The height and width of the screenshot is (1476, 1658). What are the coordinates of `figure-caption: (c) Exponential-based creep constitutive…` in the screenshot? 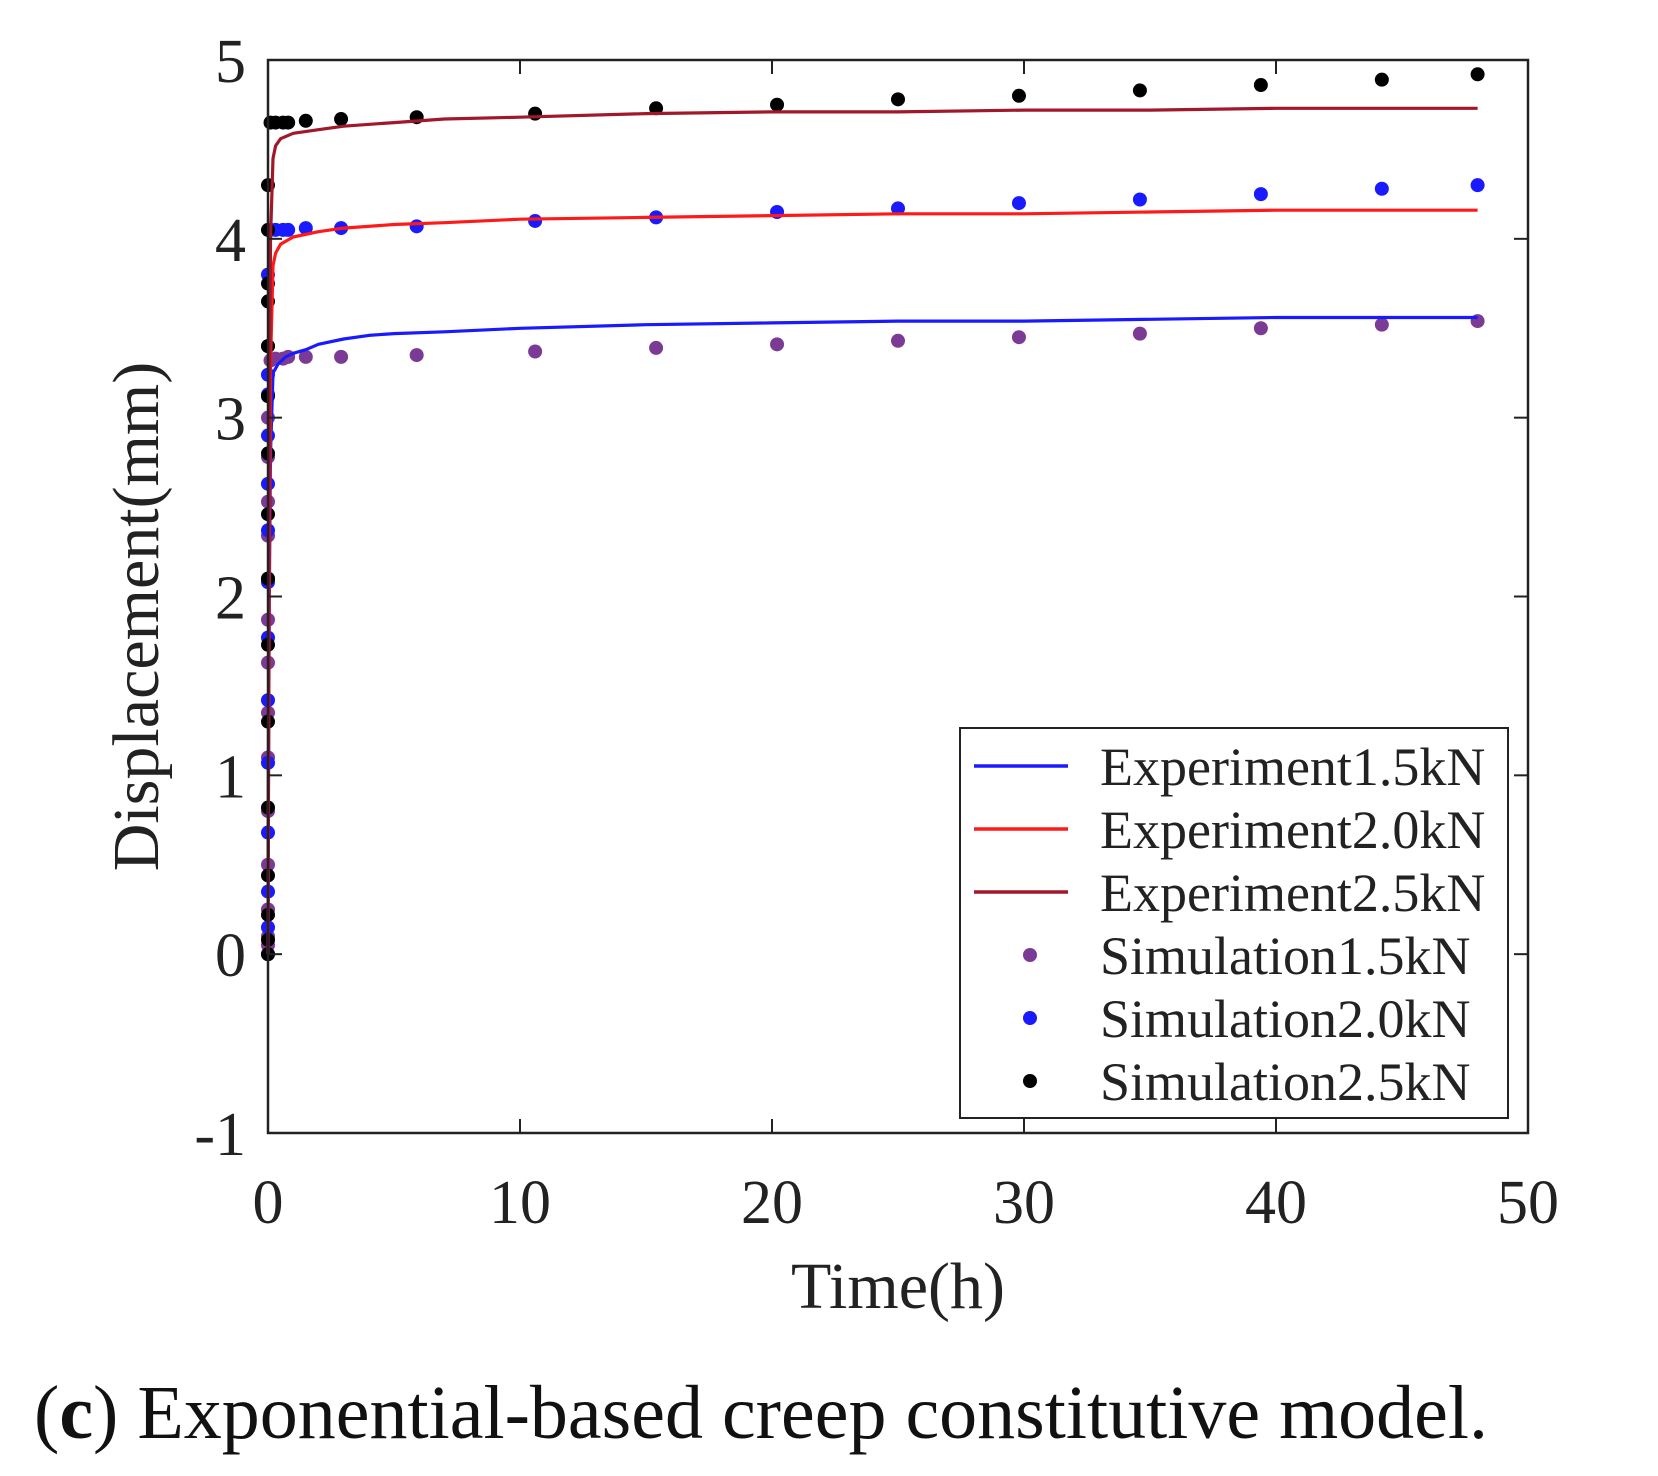 It's located at (834, 1413).